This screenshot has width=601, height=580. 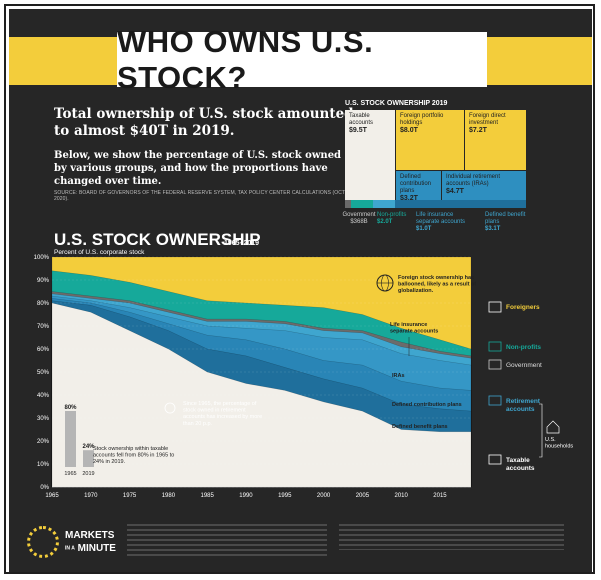 What do you see at coordinates (43, 304) in the screenshot?
I see `y-tick-label: 80%` at bounding box center [43, 304].